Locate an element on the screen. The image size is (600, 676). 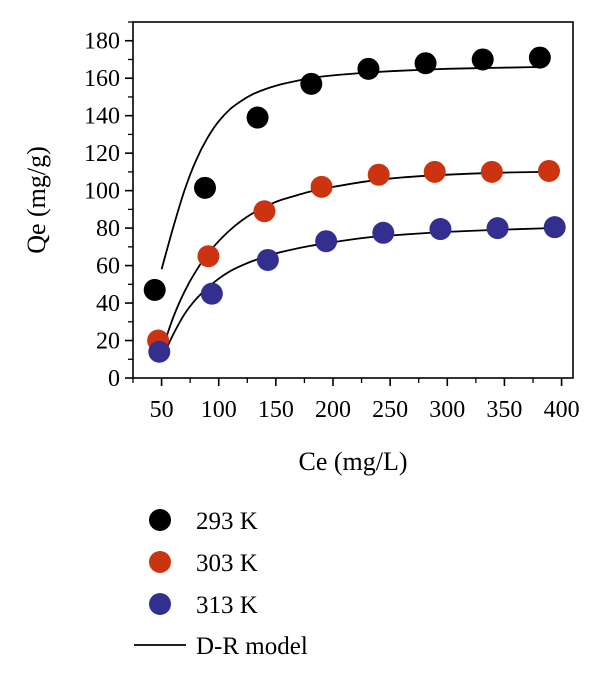
x-tick-label: 200 is located at coordinates (333, 410).